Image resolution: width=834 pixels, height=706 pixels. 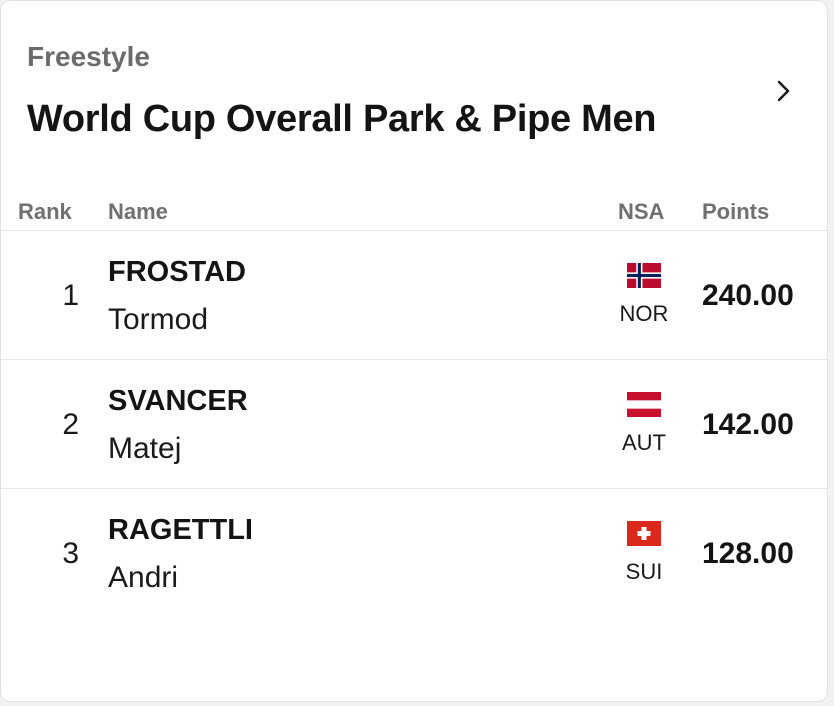 What do you see at coordinates (783, 91) in the screenshot?
I see `chevron-right-icon` at bounding box center [783, 91].